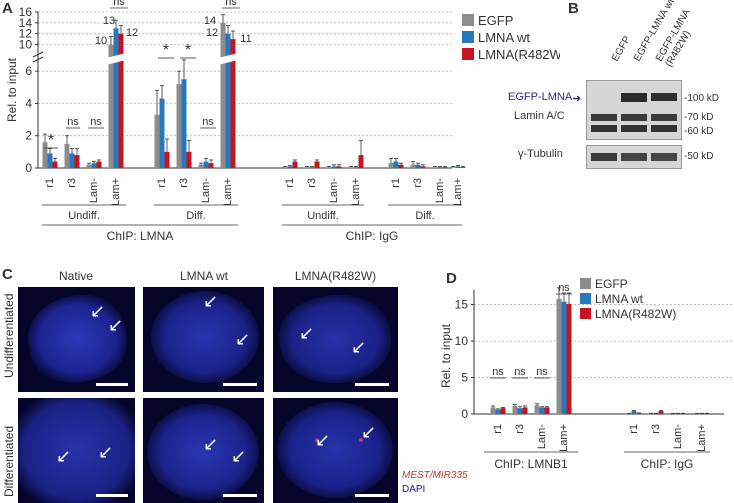  I want to click on stain-label: DAPI, so click(414, 489).